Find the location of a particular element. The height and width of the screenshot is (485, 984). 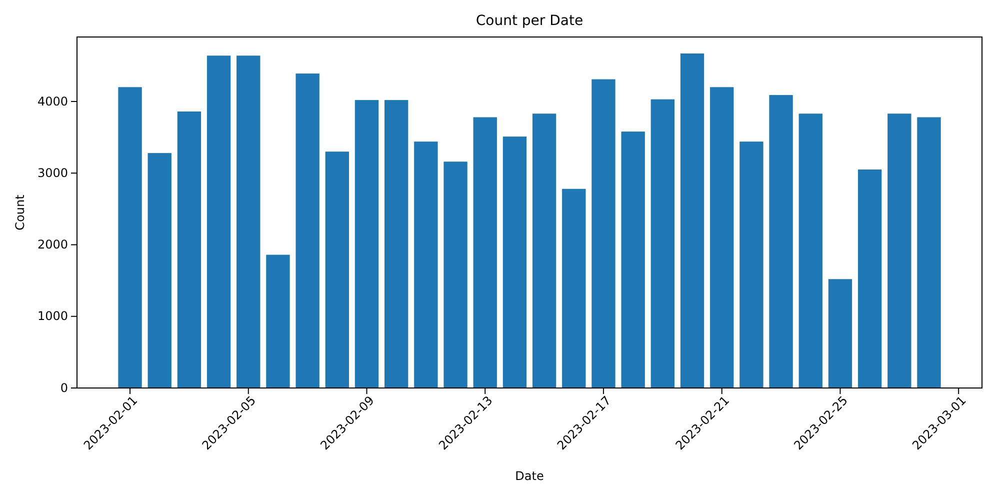

y-tick-label: 0 is located at coordinates (64, 387).